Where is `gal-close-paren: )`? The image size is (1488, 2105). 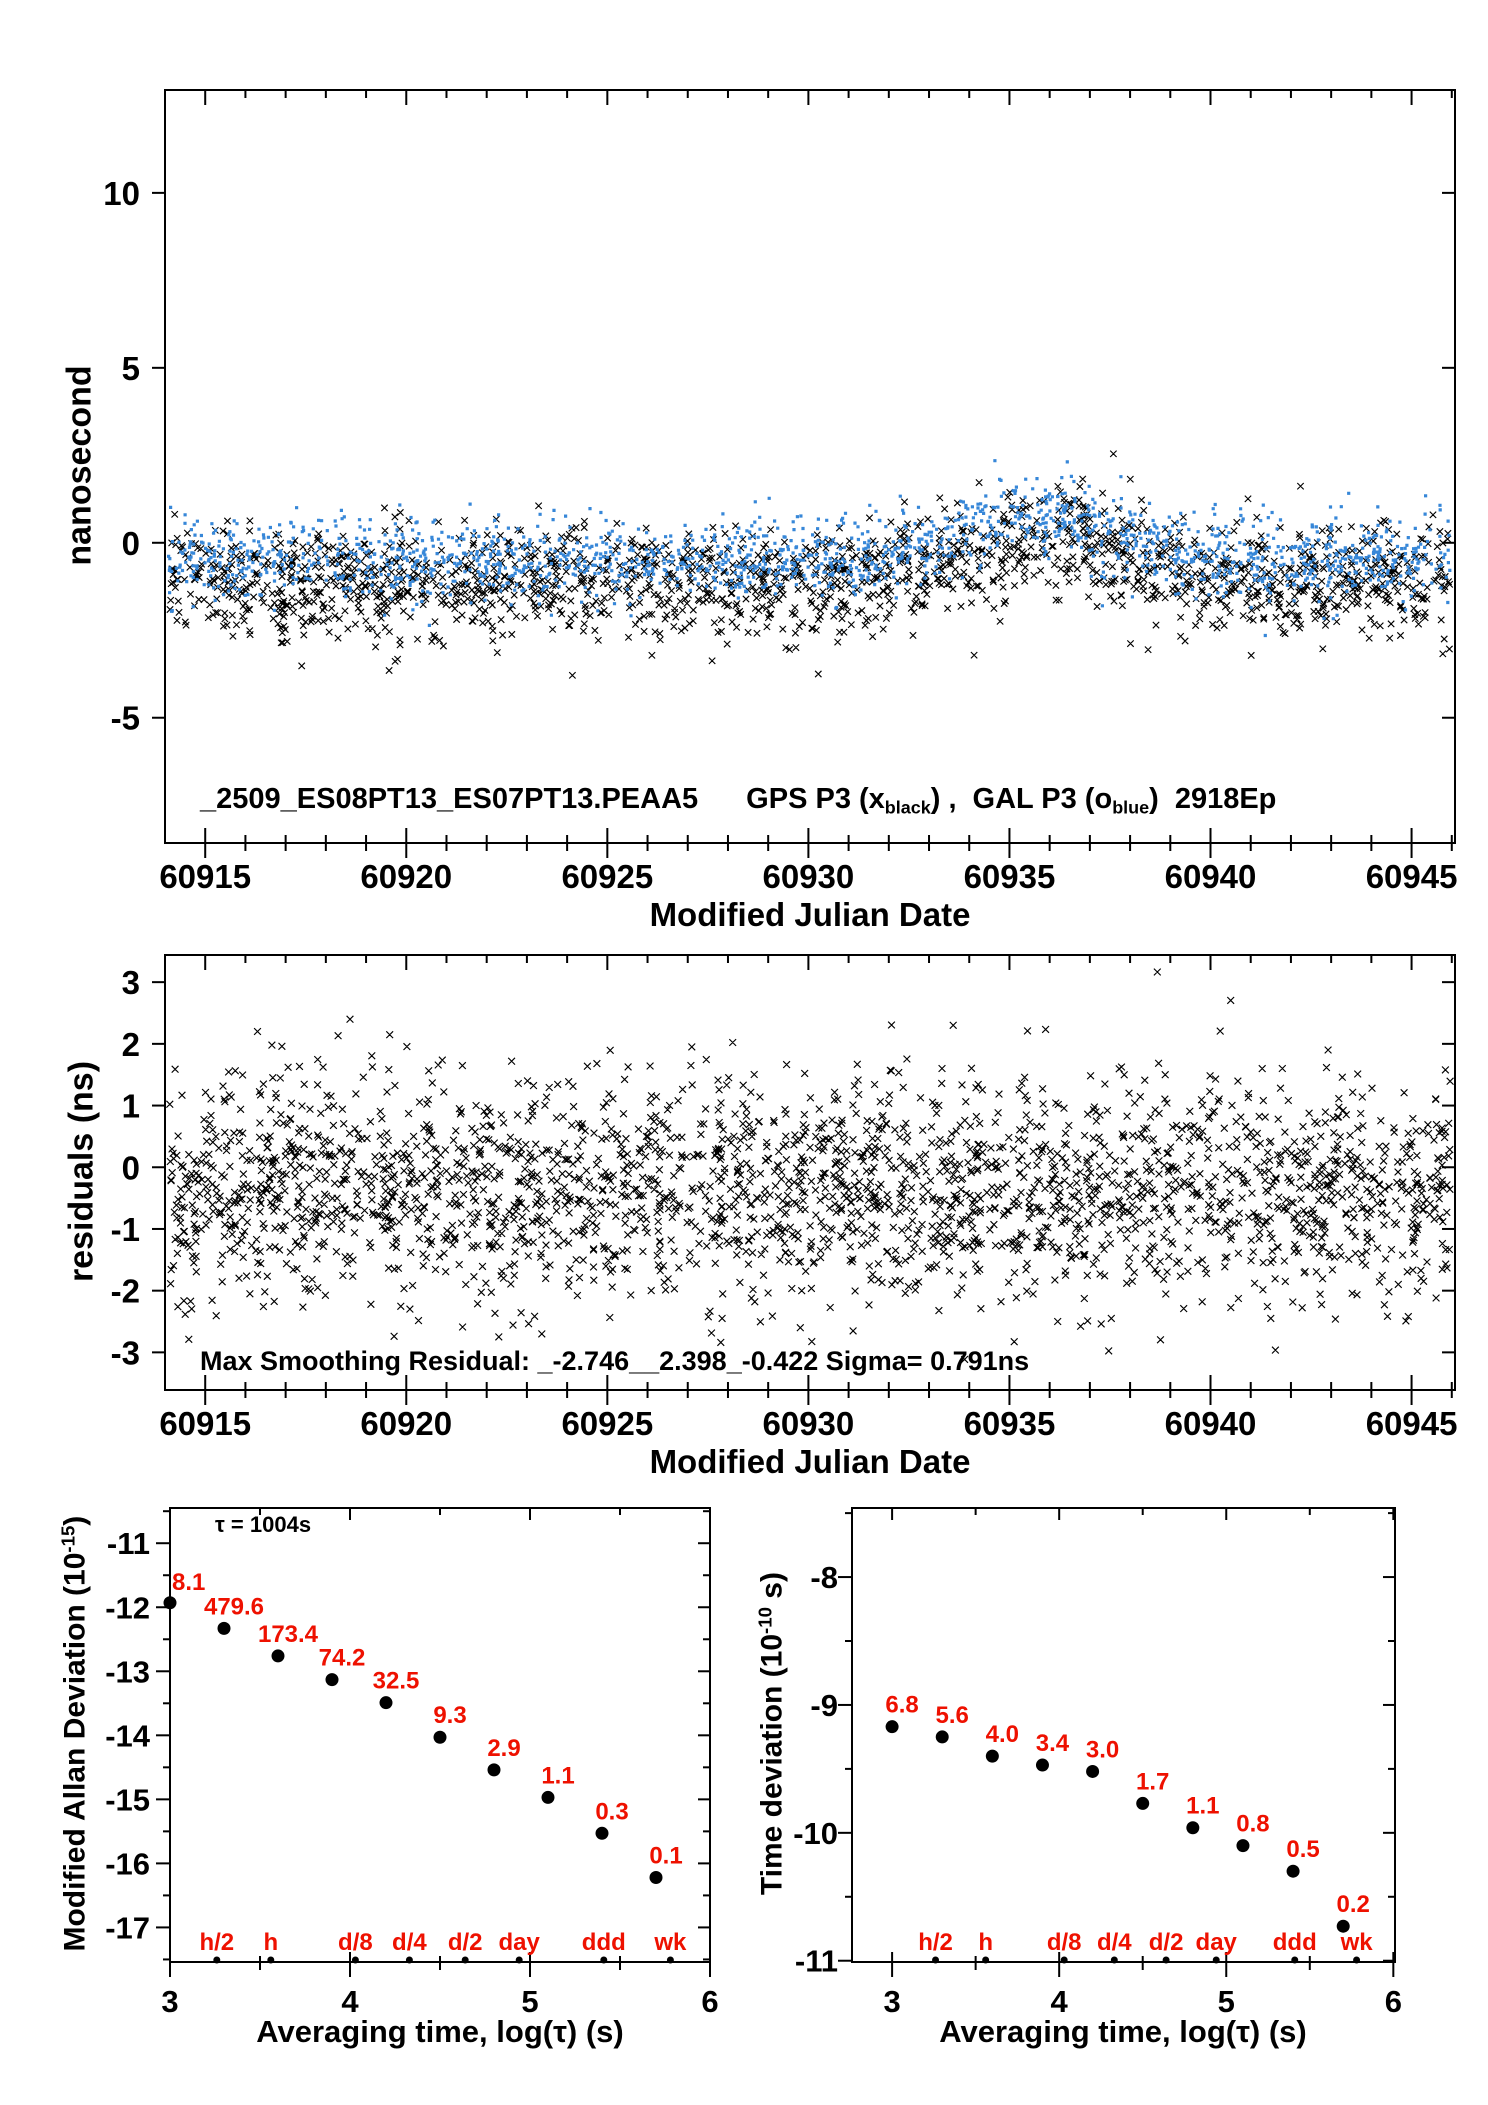 gal-close-paren: ) is located at coordinates (1154, 799).